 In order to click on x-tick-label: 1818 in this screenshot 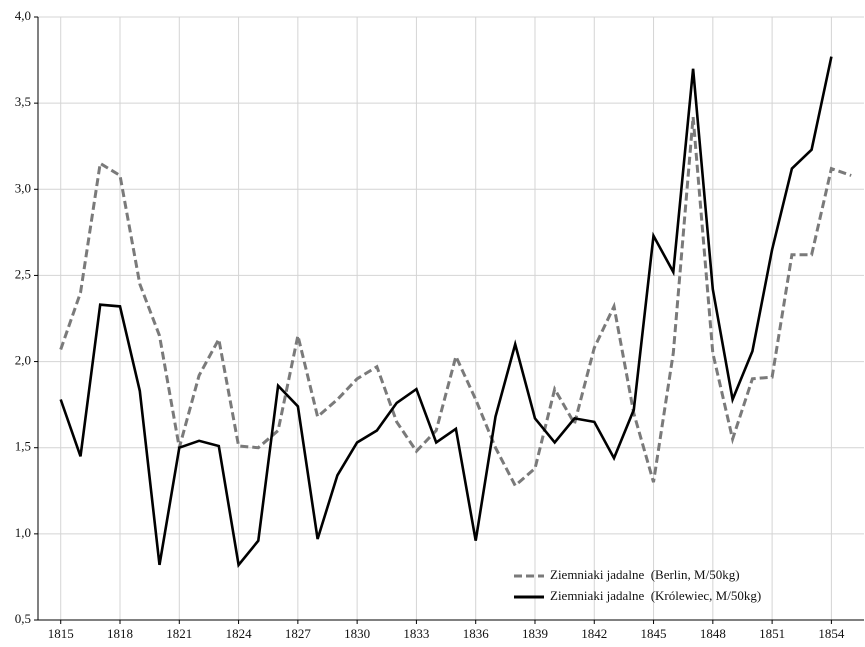, I will do `click(120, 633)`.